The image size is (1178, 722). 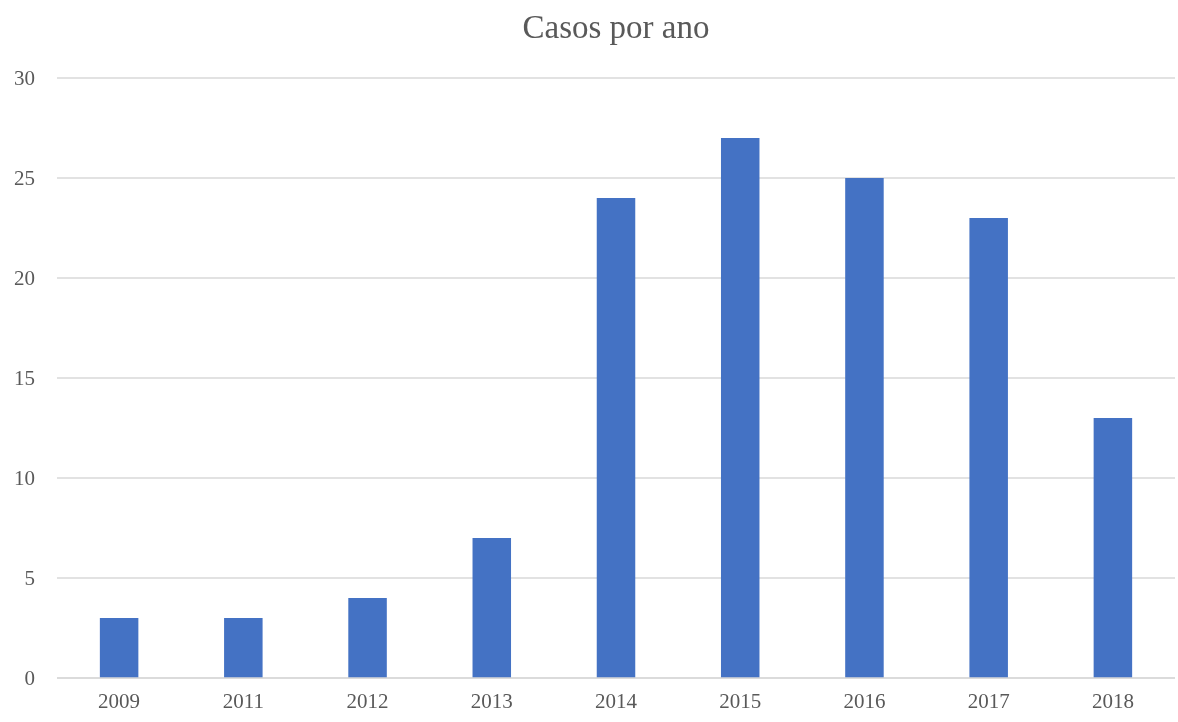 I want to click on x-tick-label: 2012, so click(x=367, y=701).